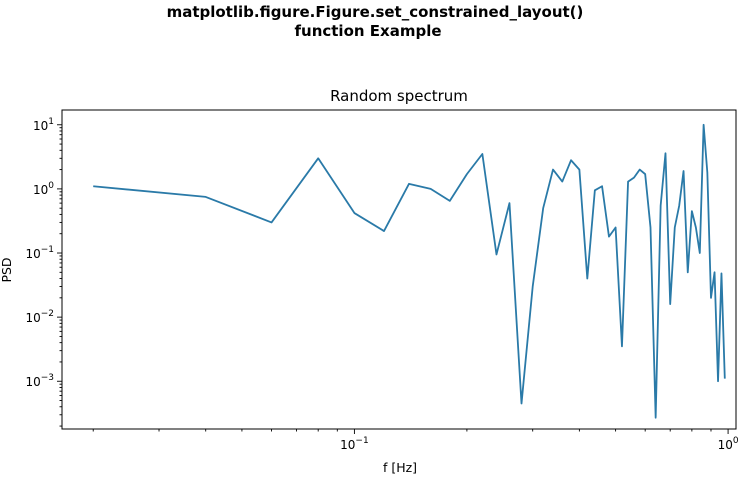 The height and width of the screenshot is (480, 742). I want to click on x-tick-label: 10⁻¹, so click(354, 444).